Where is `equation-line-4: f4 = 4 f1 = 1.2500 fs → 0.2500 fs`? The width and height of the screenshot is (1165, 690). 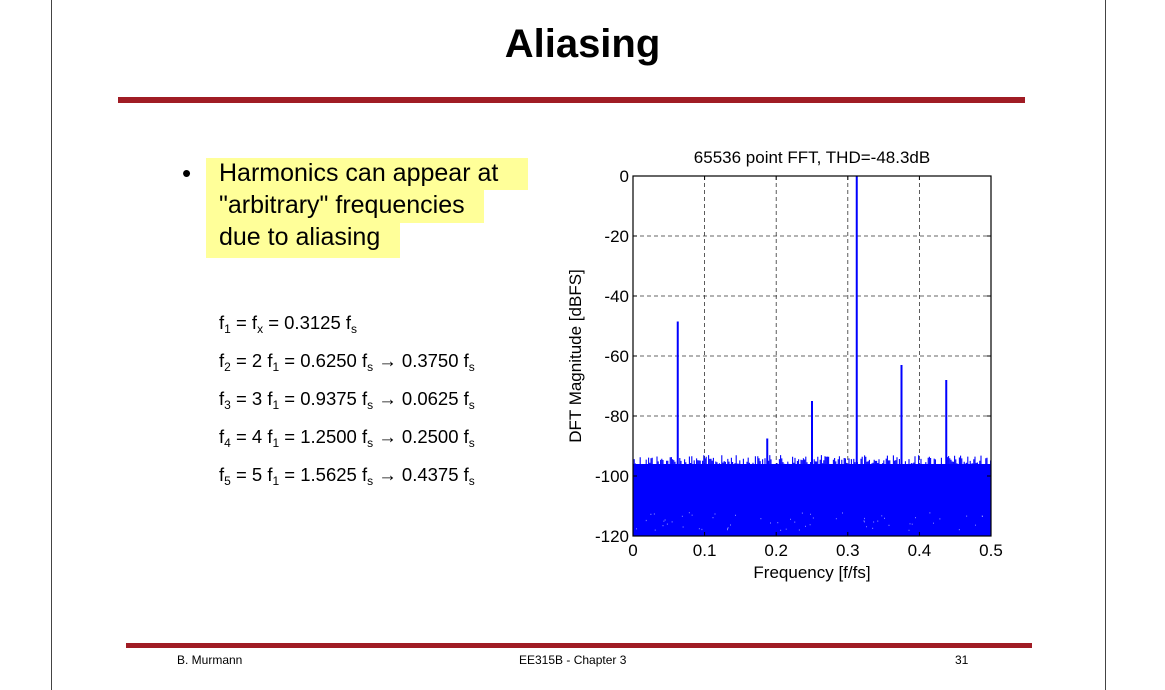 equation-line-4: f4 = 4 f1 = 1.2500 fs → 0.2500 fs is located at coordinates (347, 438).